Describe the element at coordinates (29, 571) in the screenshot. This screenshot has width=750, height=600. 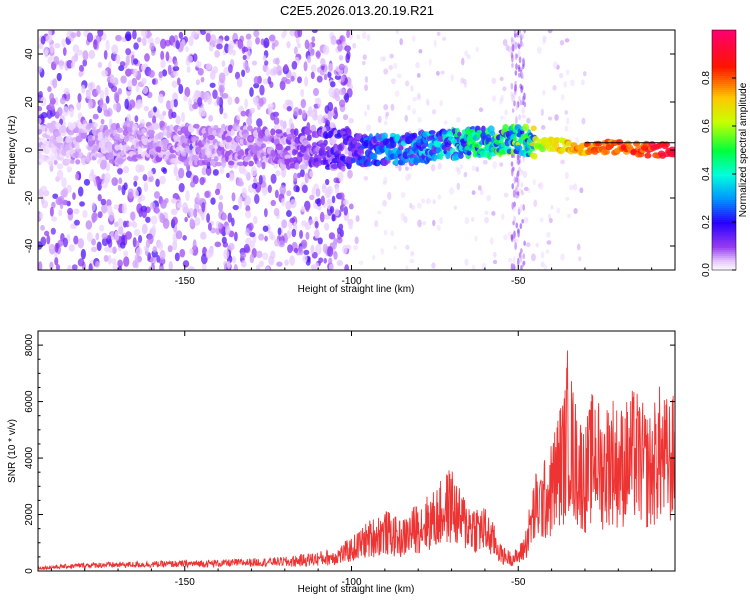
I see `y-tick-label: 0` at that location.